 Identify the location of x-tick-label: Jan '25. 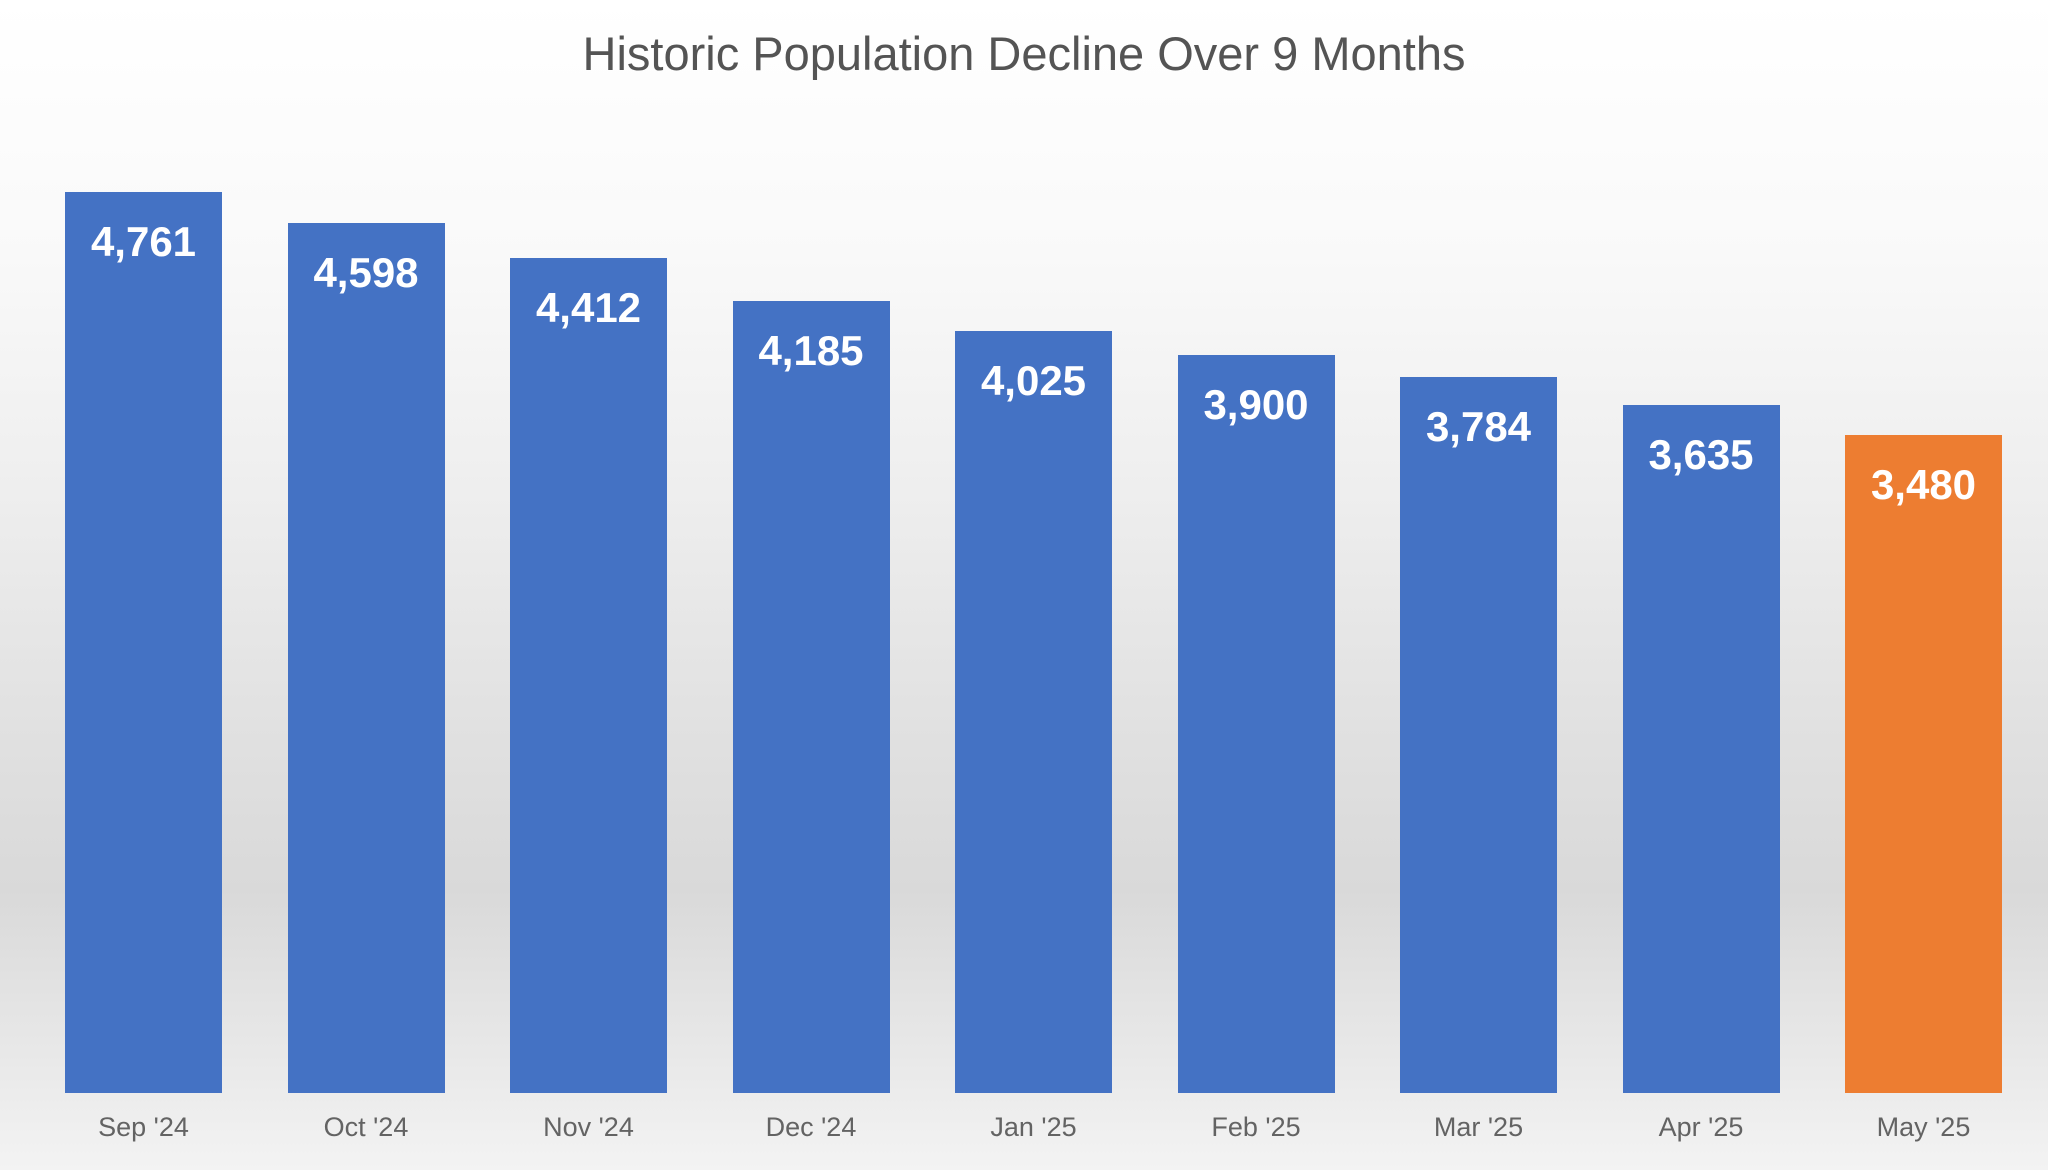
(1033, 1127).